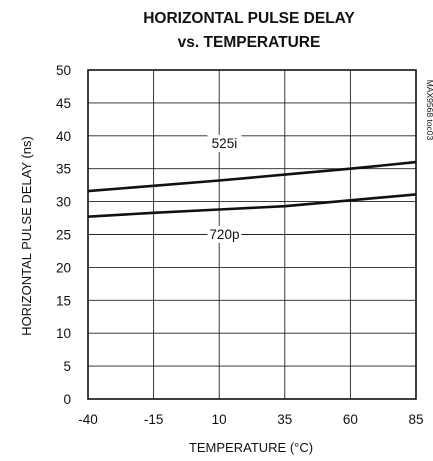 This screenshot has height=461, width=433. Describe the element at coordinates (429, 110) in the screenshot. I see `part-number-label: MAX9568 toc03` at that location.